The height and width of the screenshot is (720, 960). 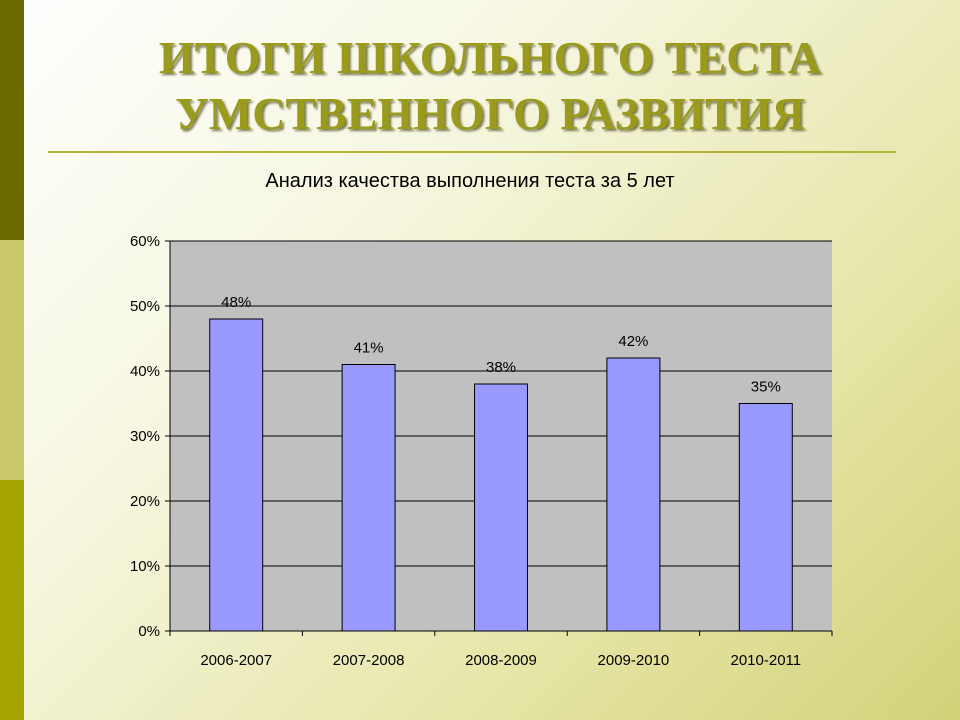 What do you see at coordinates (12, 120) in the screenshot?
I see `decor-bar-top` at bounding box center [12, 120].